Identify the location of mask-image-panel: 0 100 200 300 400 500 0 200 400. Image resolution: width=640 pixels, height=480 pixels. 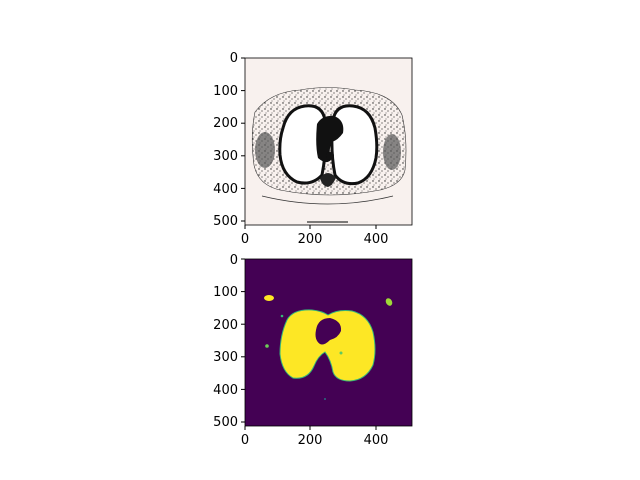
(313, 350).